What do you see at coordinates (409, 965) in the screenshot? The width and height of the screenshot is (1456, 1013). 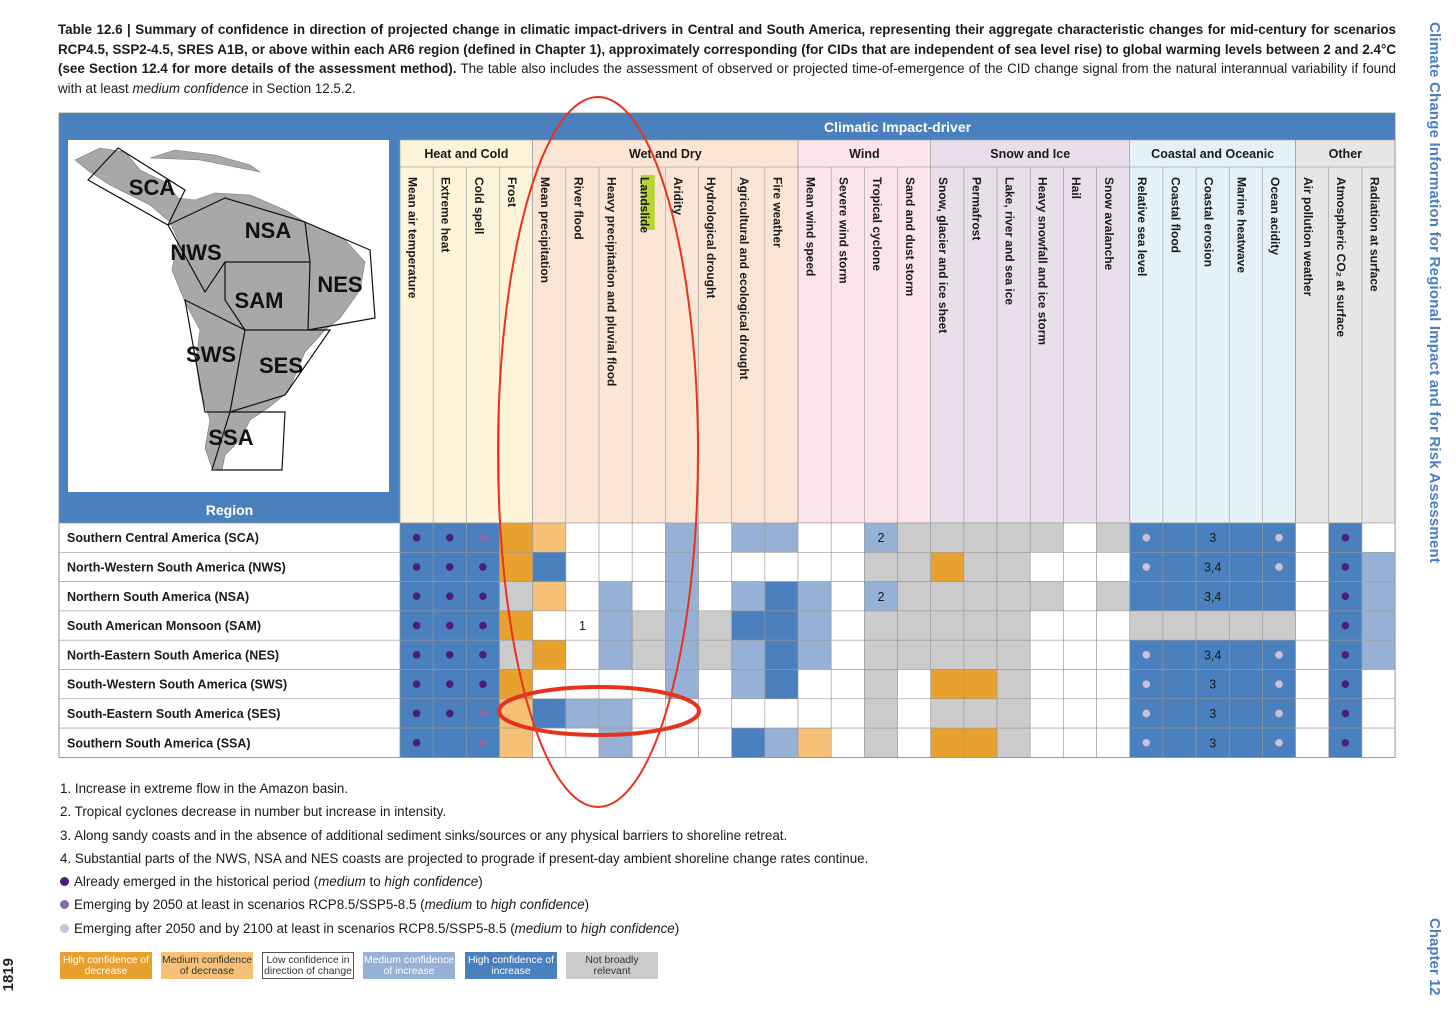 I see `legend-medium-increase: Medium confidence of increase` at bounding box center [409, 965].